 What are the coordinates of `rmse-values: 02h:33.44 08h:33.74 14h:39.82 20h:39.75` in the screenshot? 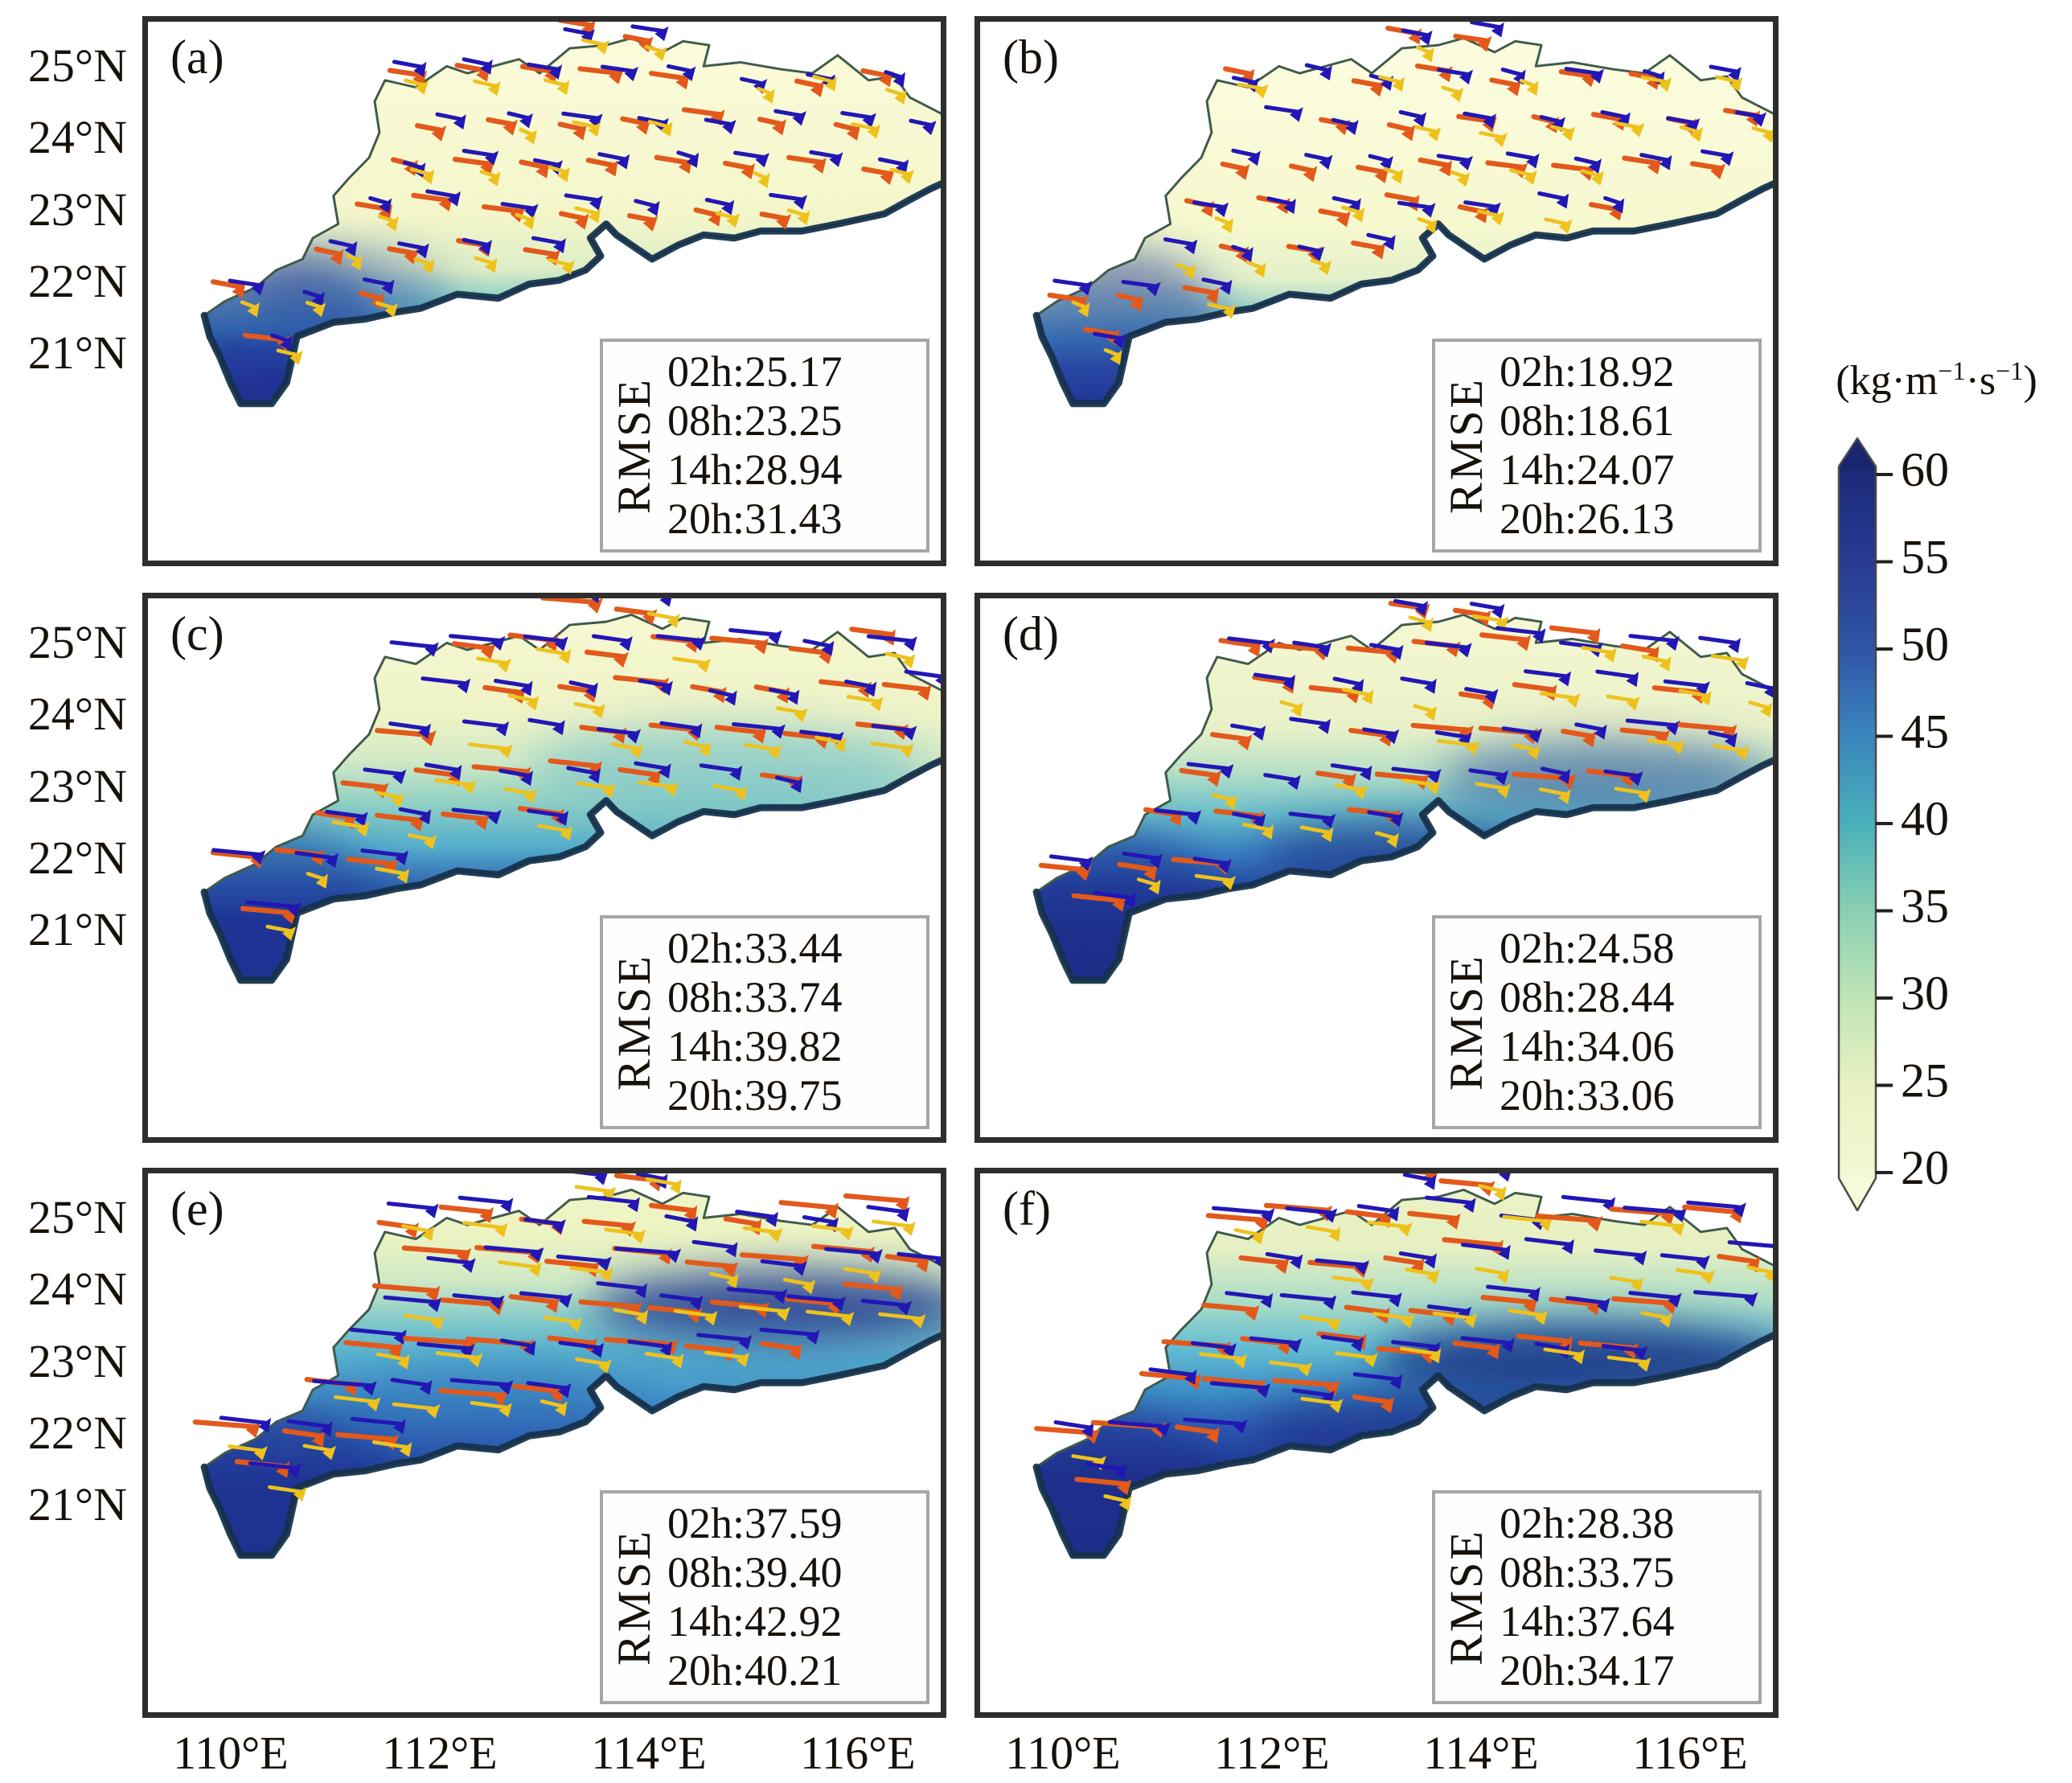 It's located at (792, 1022).